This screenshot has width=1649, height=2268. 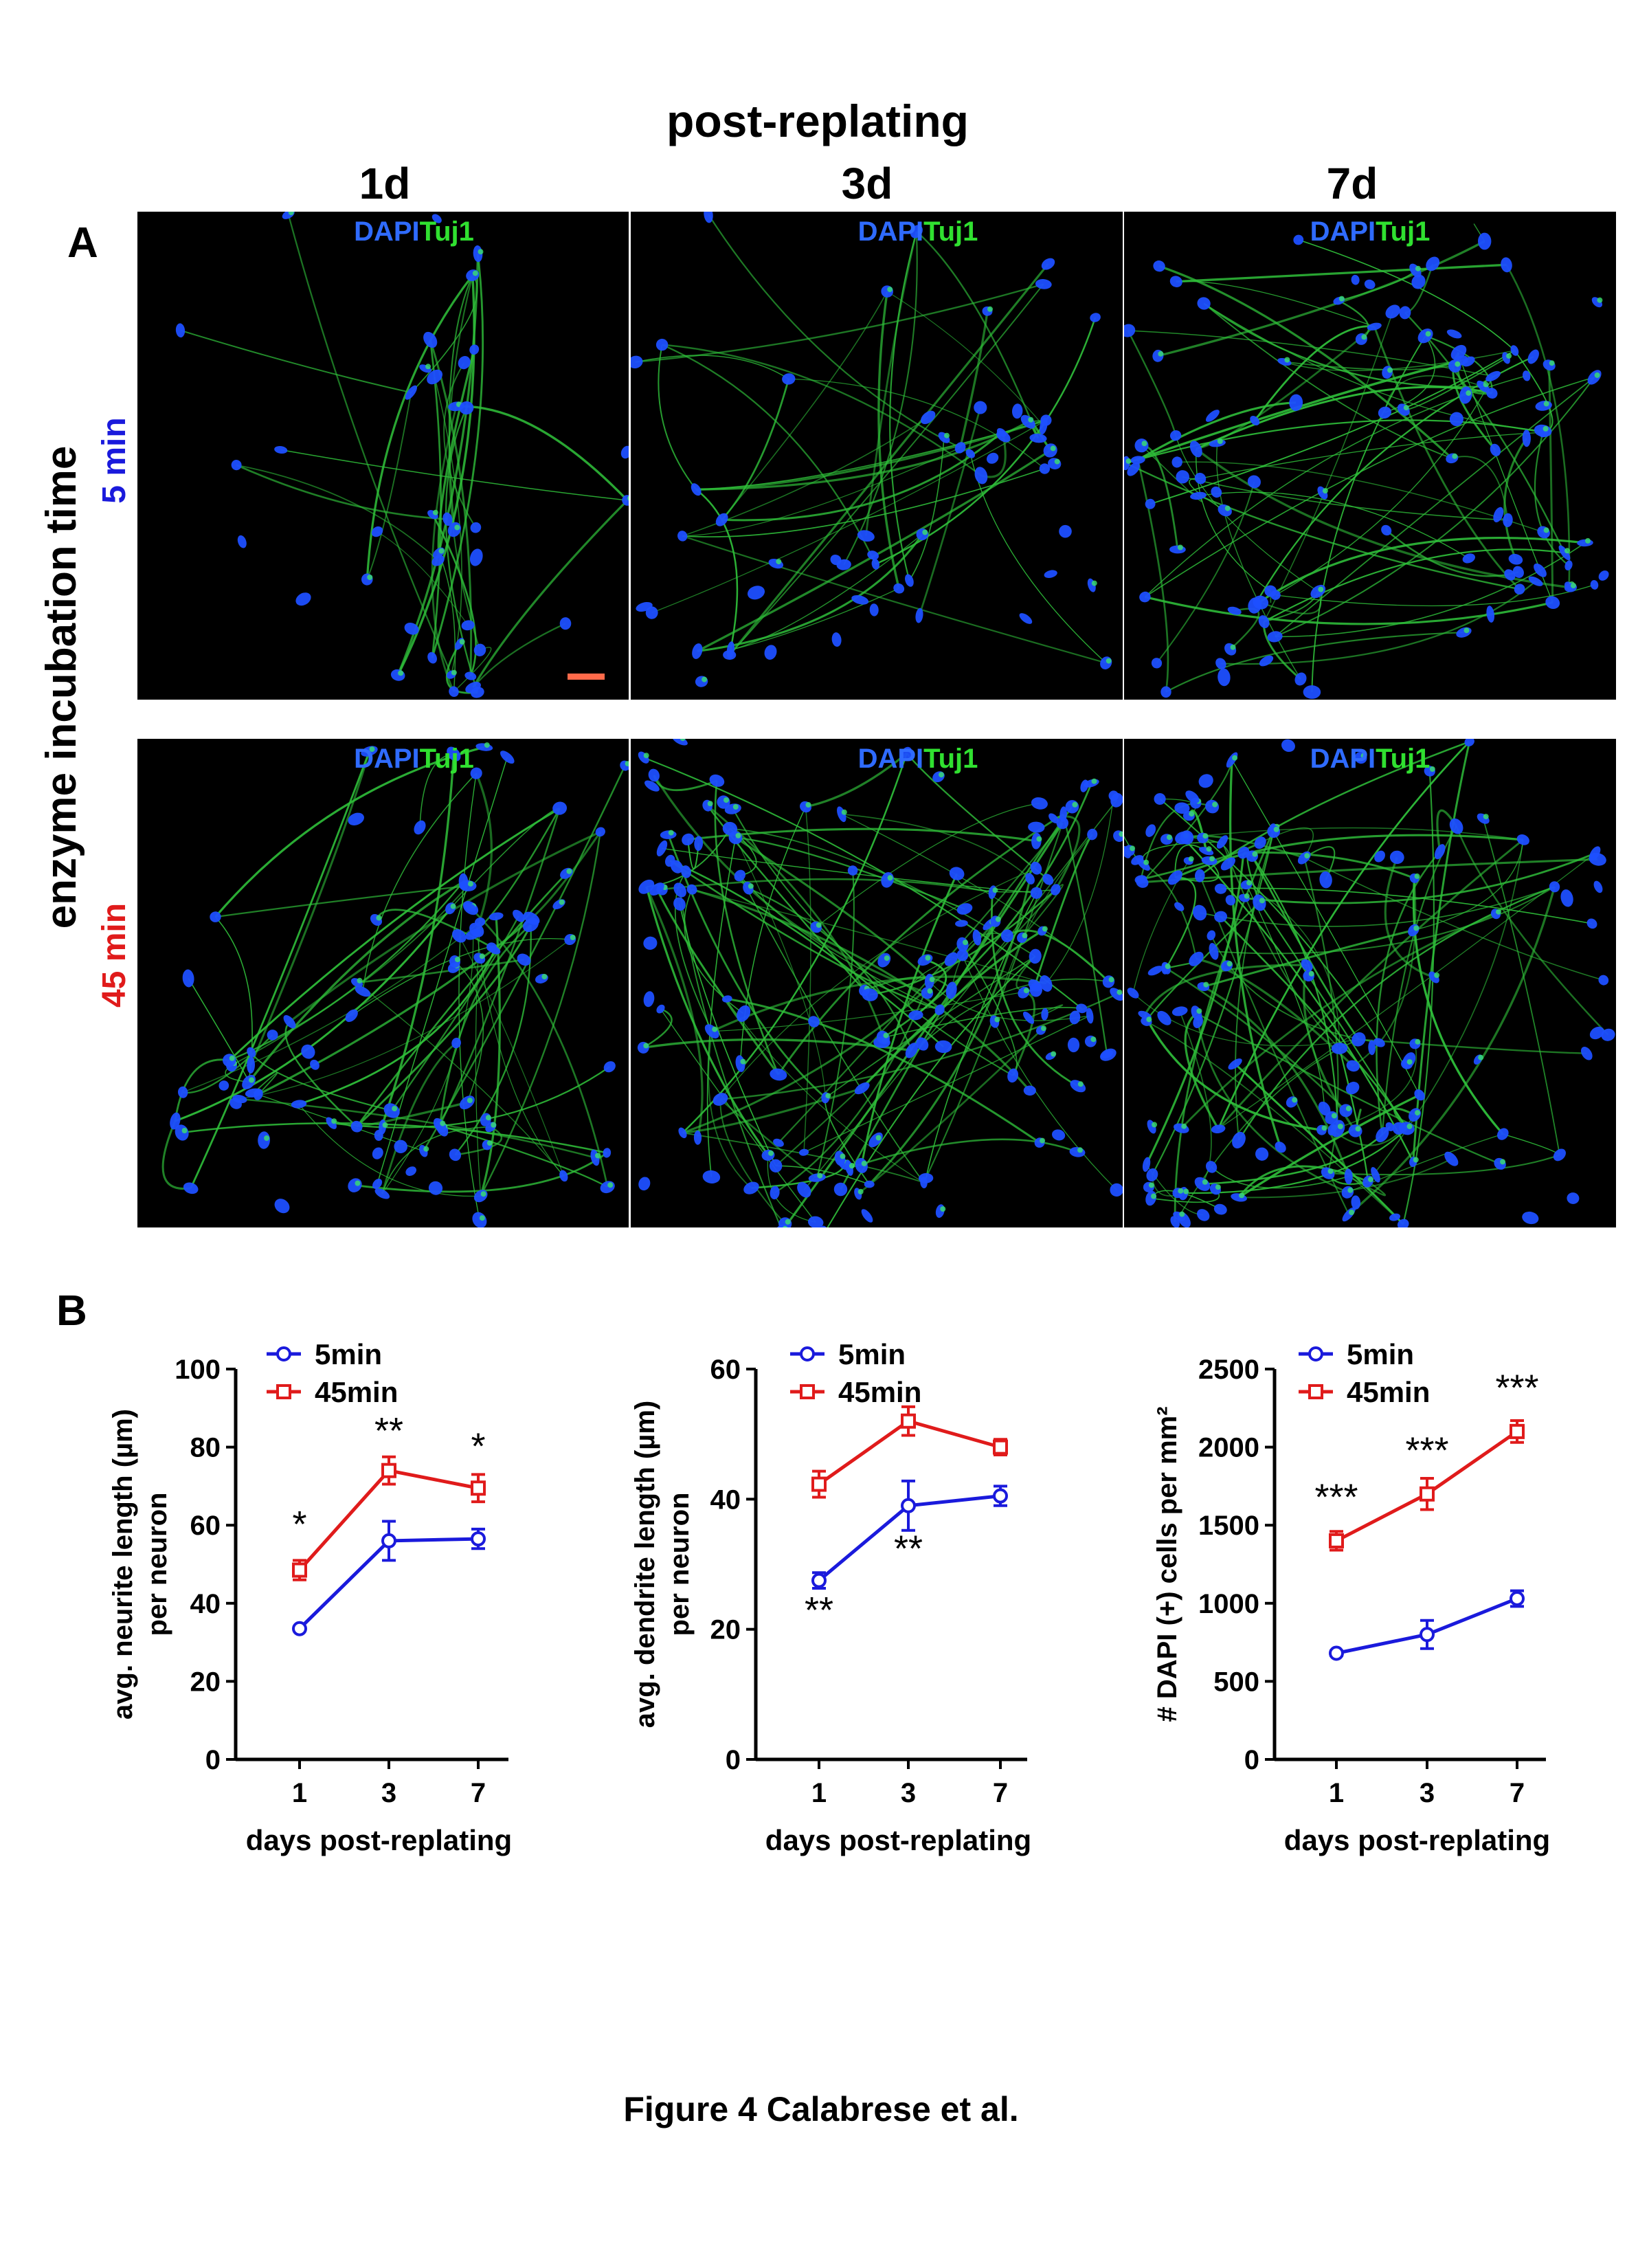 What do you see at coordinates (61, 687) in the screenshot?
I see `row-axis-label: enzyme incubation time` at bounding box center [61, 687].